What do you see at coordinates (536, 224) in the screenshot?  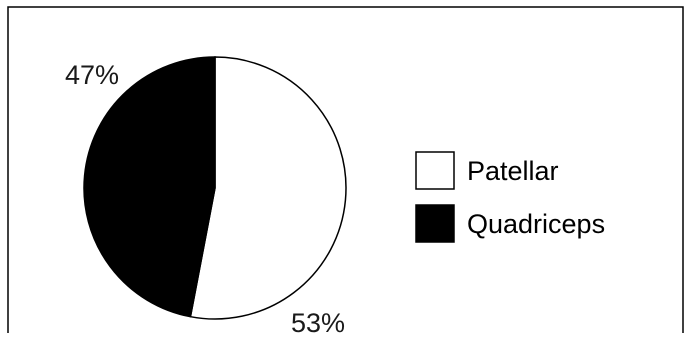 I see `legend-label-quadriceps: Quadriceps` at bounding box center [536, 224].